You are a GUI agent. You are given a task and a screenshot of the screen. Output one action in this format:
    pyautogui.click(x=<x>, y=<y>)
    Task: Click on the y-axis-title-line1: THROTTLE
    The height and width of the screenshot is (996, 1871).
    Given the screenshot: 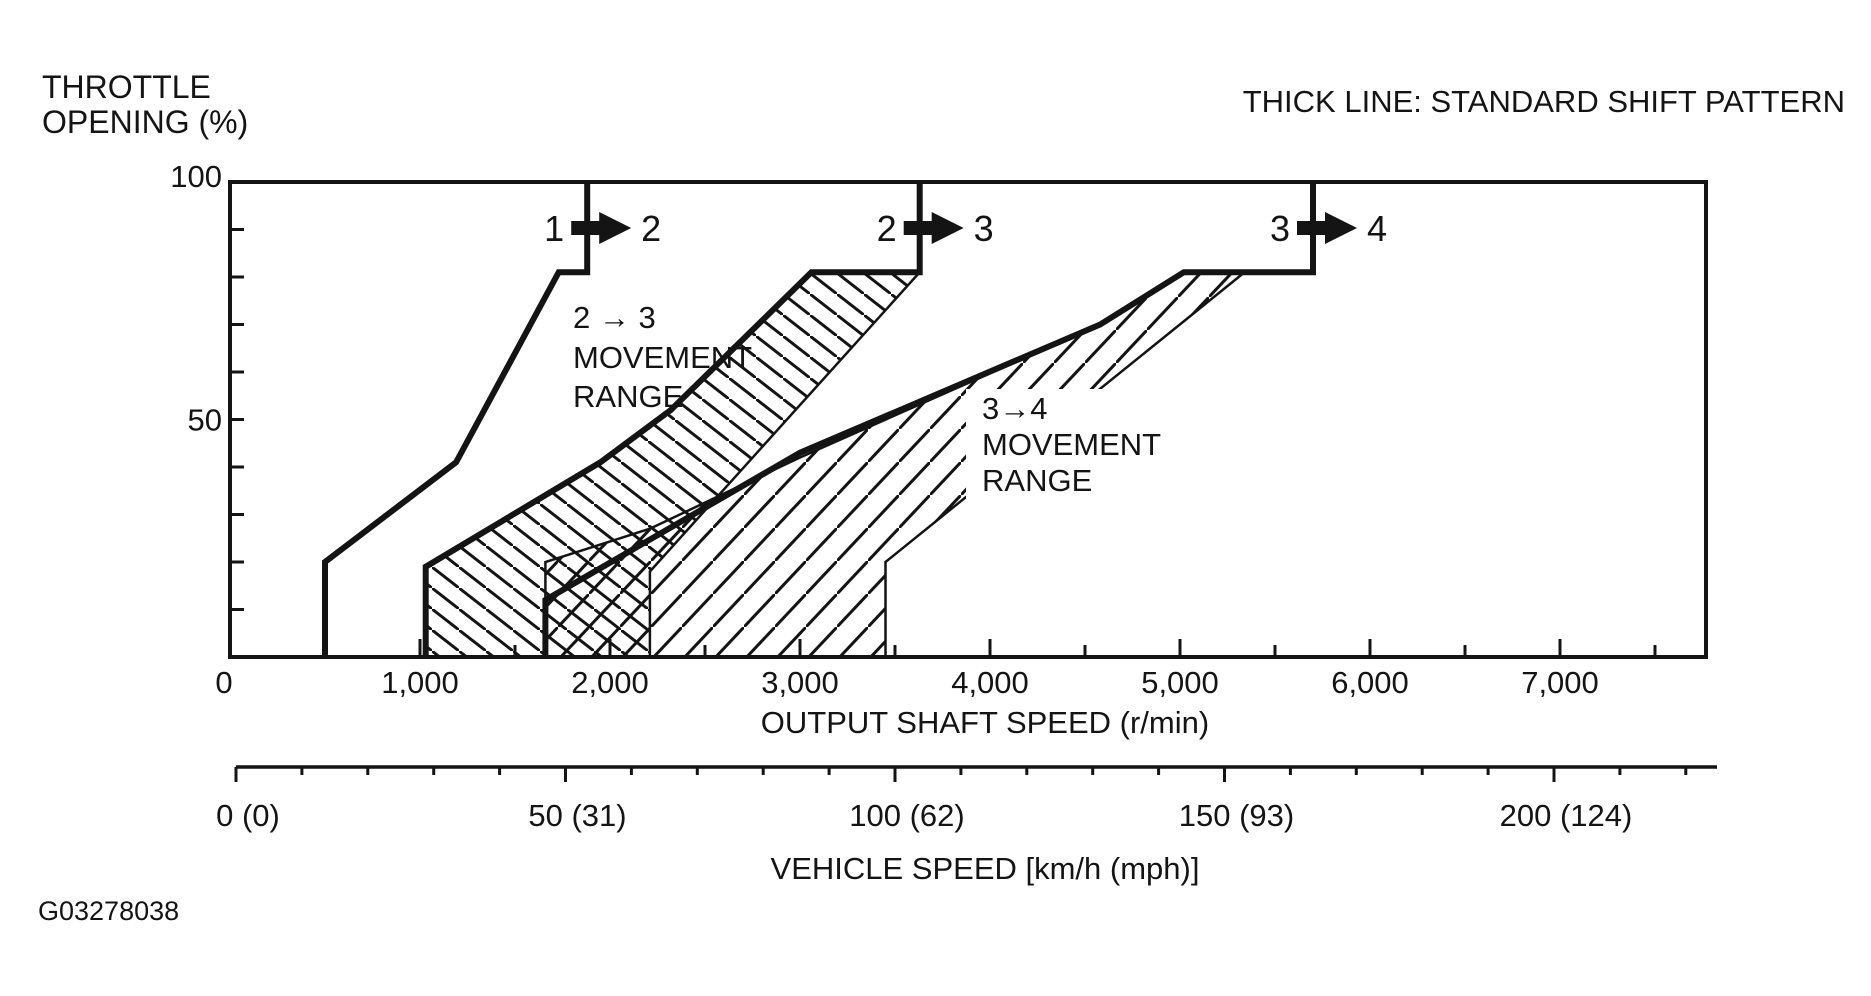 What is the action you would take?
    pyautogui.click(x=126, y=87)
    